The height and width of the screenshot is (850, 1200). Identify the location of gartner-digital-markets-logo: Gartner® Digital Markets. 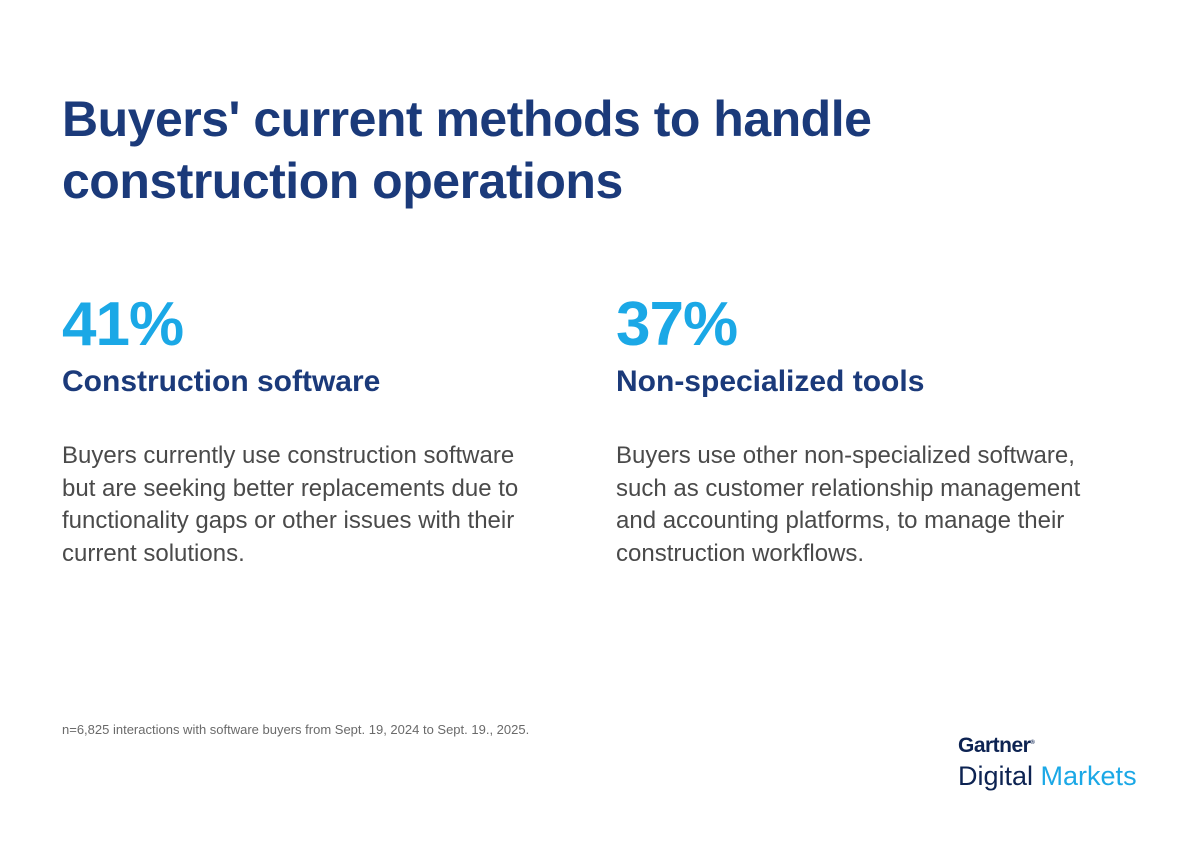
(1047, 762).